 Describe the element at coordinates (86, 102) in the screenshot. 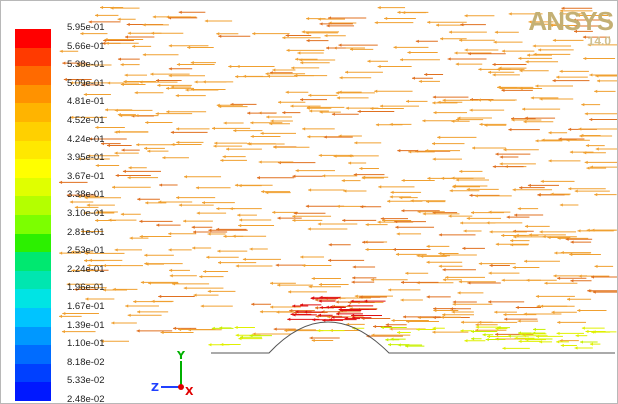

I see `legend-tick-label: 4.81e-01` at that location.